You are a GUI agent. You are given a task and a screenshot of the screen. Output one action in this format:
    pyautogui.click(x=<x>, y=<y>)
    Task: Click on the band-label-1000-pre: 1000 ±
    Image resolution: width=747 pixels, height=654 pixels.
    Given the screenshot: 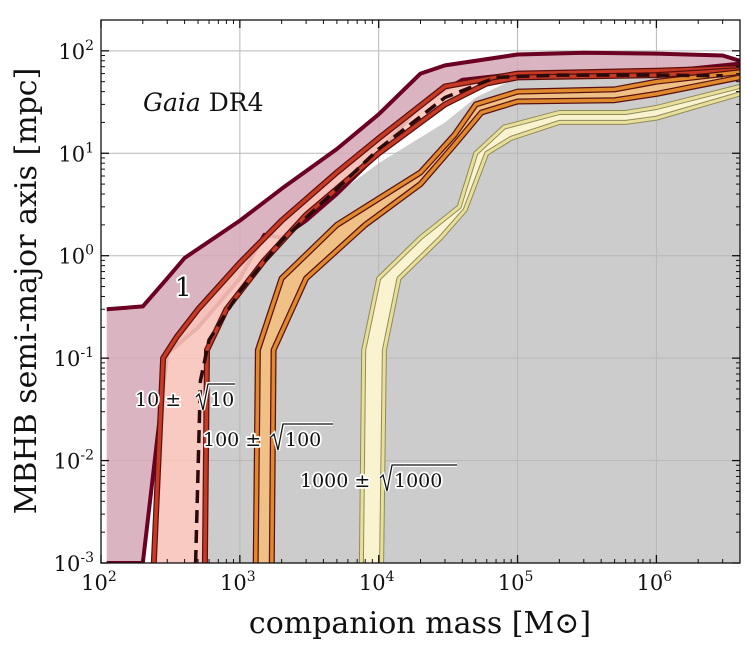 What is the action you would take?
    pyautogui.click(x=335, y=481)
    